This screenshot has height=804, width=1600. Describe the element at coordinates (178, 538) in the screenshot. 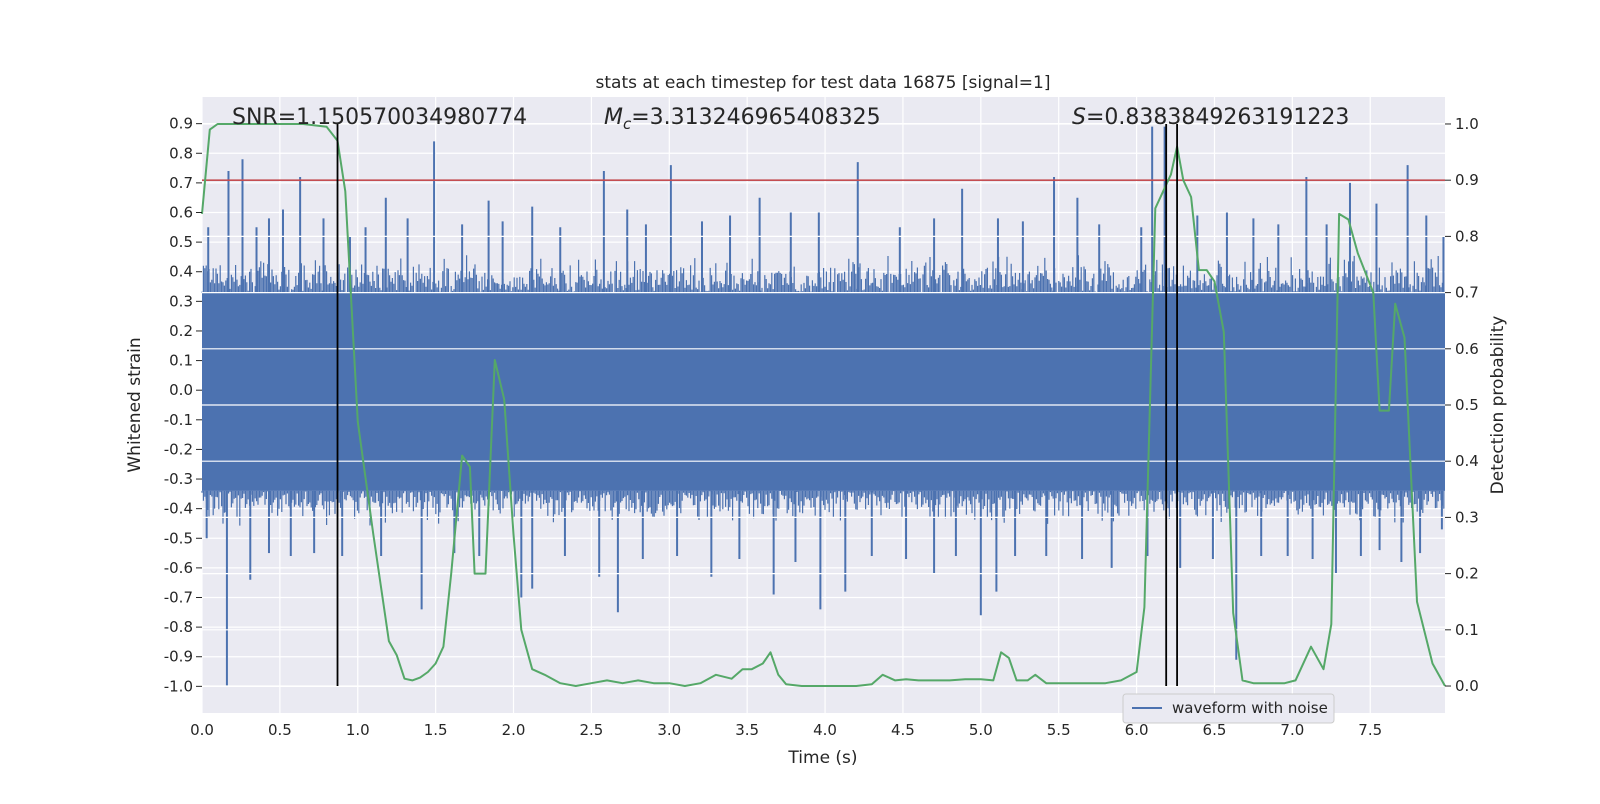

I see `y-tick-label: -0.5` at that location.